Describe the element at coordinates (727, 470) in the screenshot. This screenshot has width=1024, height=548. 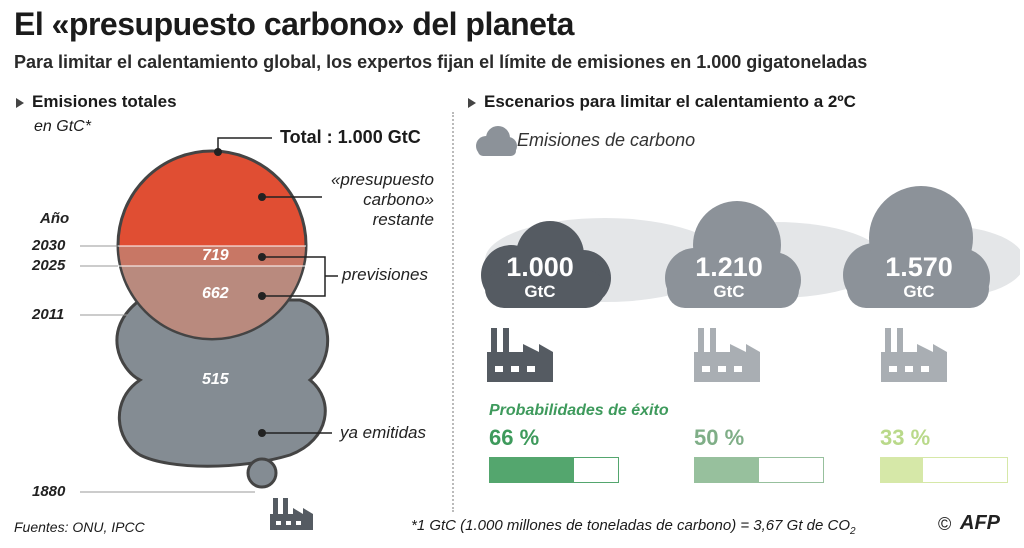
I see `probability-bar-2-fill` at that location.